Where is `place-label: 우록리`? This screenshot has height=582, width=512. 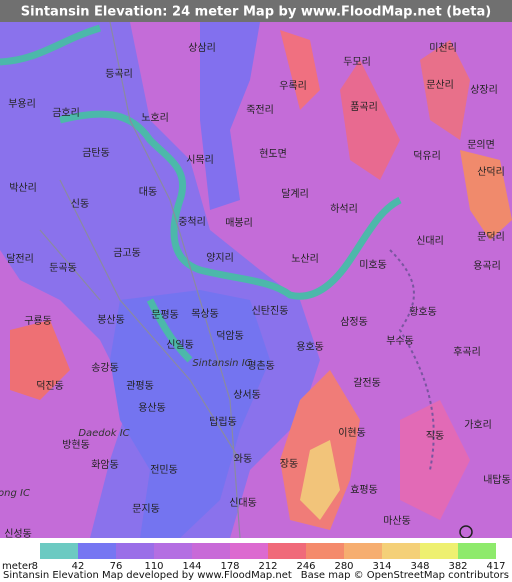 place-label: 우록리 is located at coordinates (293, 86).